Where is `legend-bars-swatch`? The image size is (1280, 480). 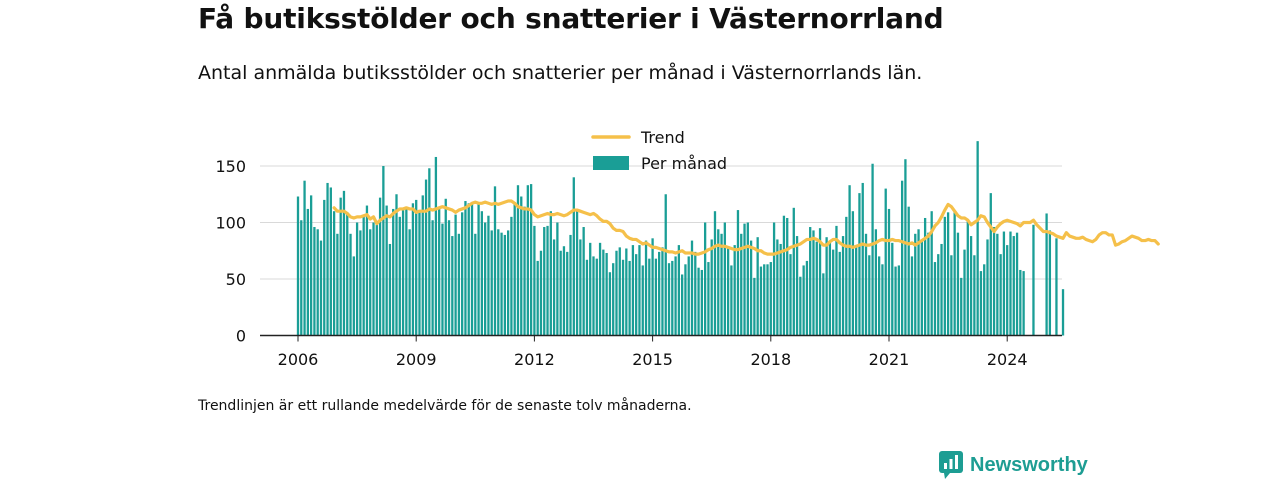 legend-bars-swatch is located at coordinates (611, 163).